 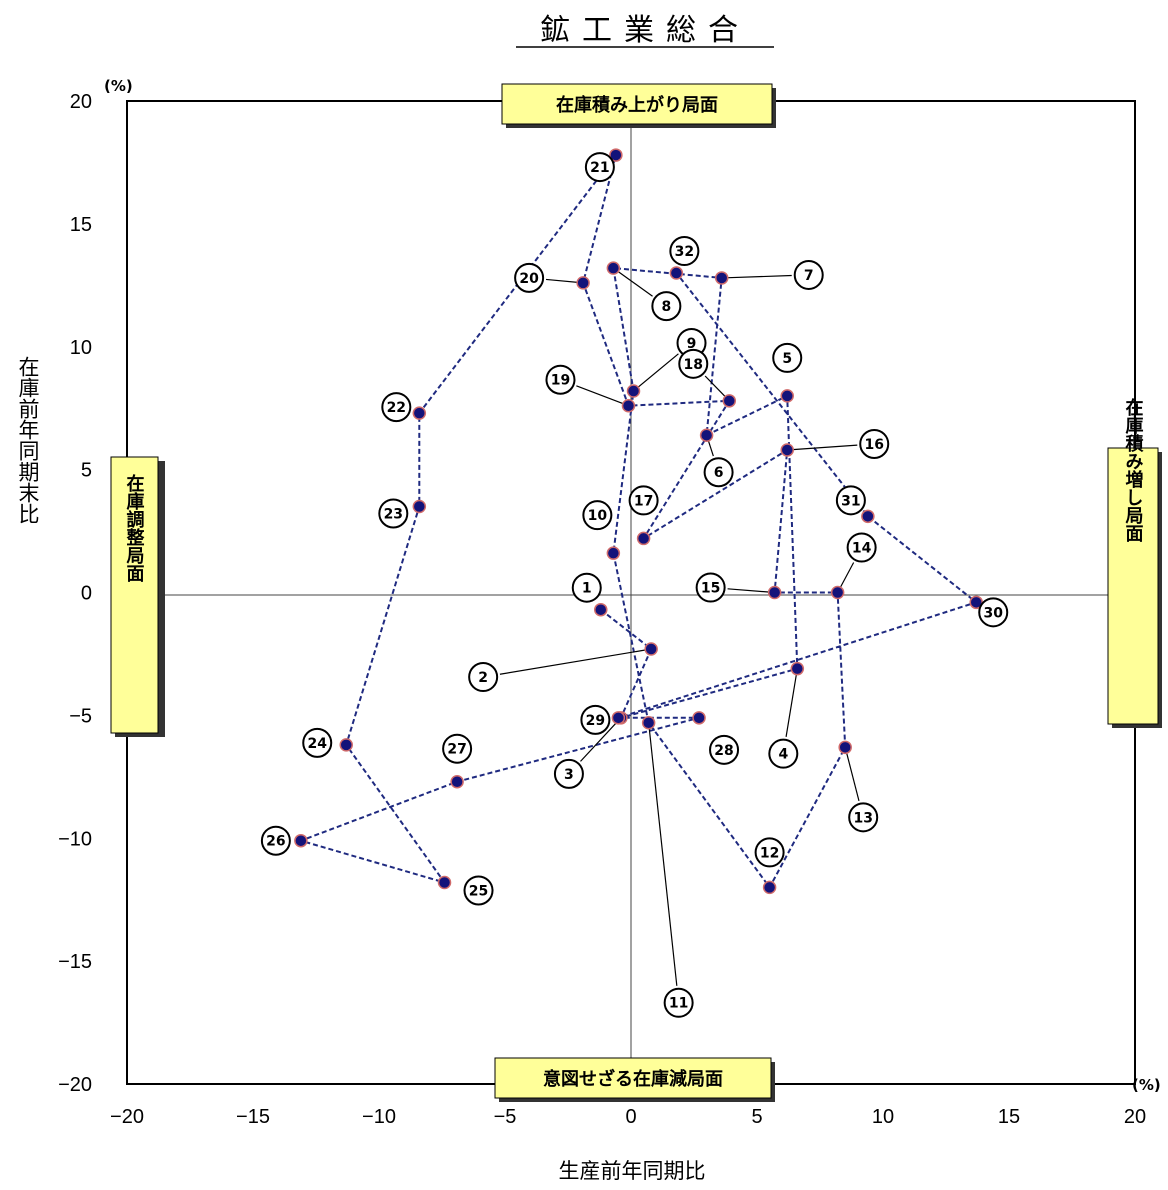 I want to click on svg-text: 2, so click(x=483, y=678).